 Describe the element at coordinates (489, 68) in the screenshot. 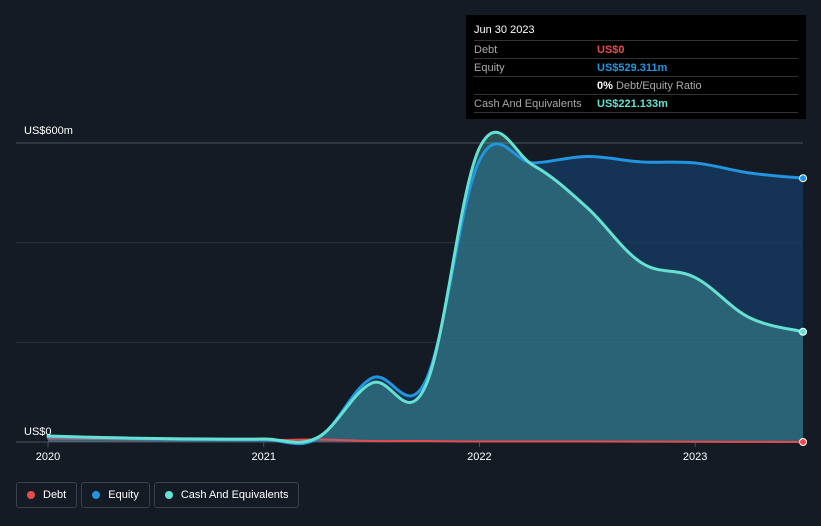

I see `tooltip-equity-label: Equity` at that location.